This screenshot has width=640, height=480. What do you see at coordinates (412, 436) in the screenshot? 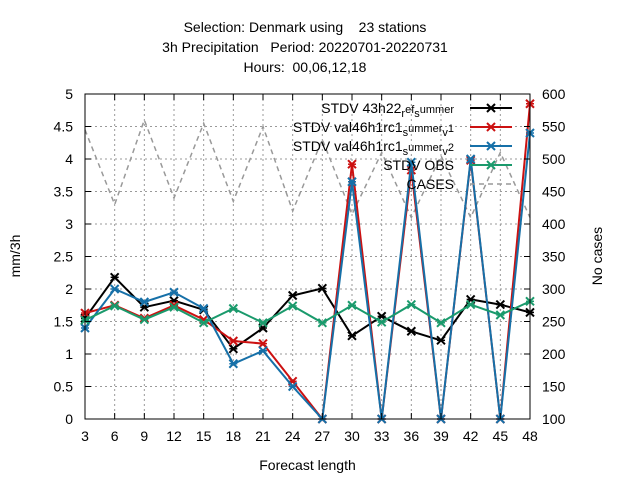
I see `x-tick-label: 36` at bounding box center [412, 436].